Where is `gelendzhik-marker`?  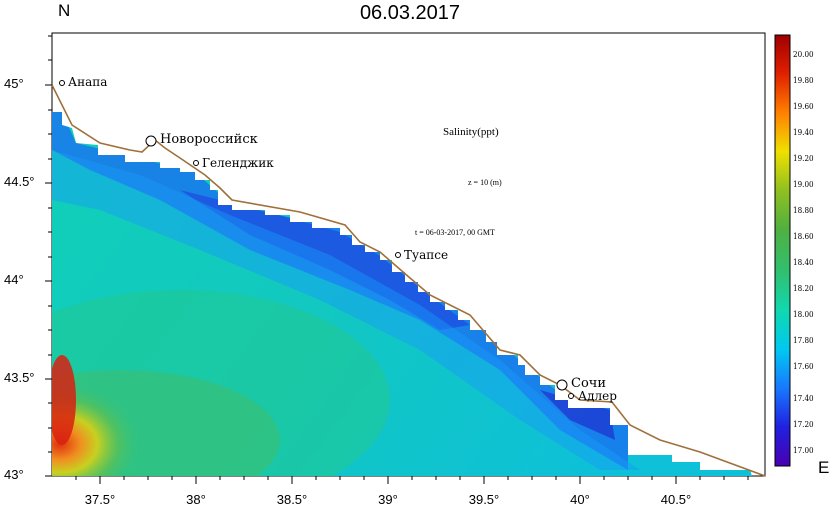
gelendzhik-marker is located at coordinates (196, 163).